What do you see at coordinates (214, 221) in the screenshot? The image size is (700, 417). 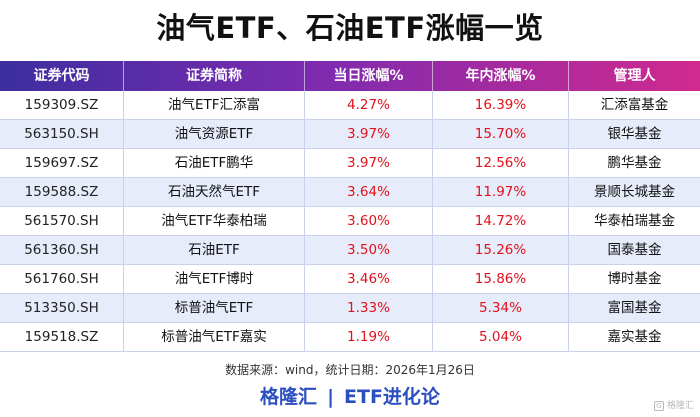 I see `cell-name: 油气ETF华泰柏瑞` at bounding box center [214, 221].